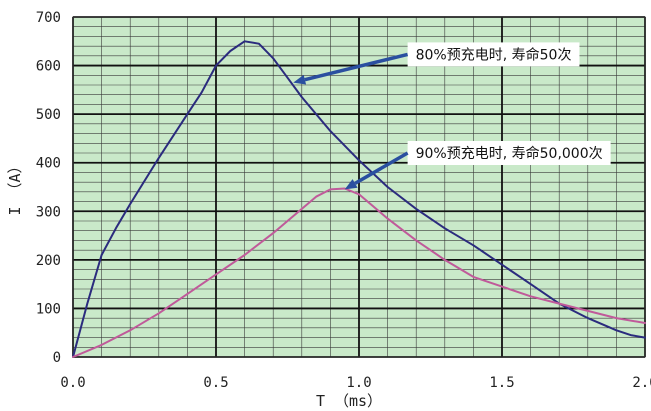 The height and width of the screenshot is (411, 651). I want to click on y-tick-label: 400, so click(48, 164).